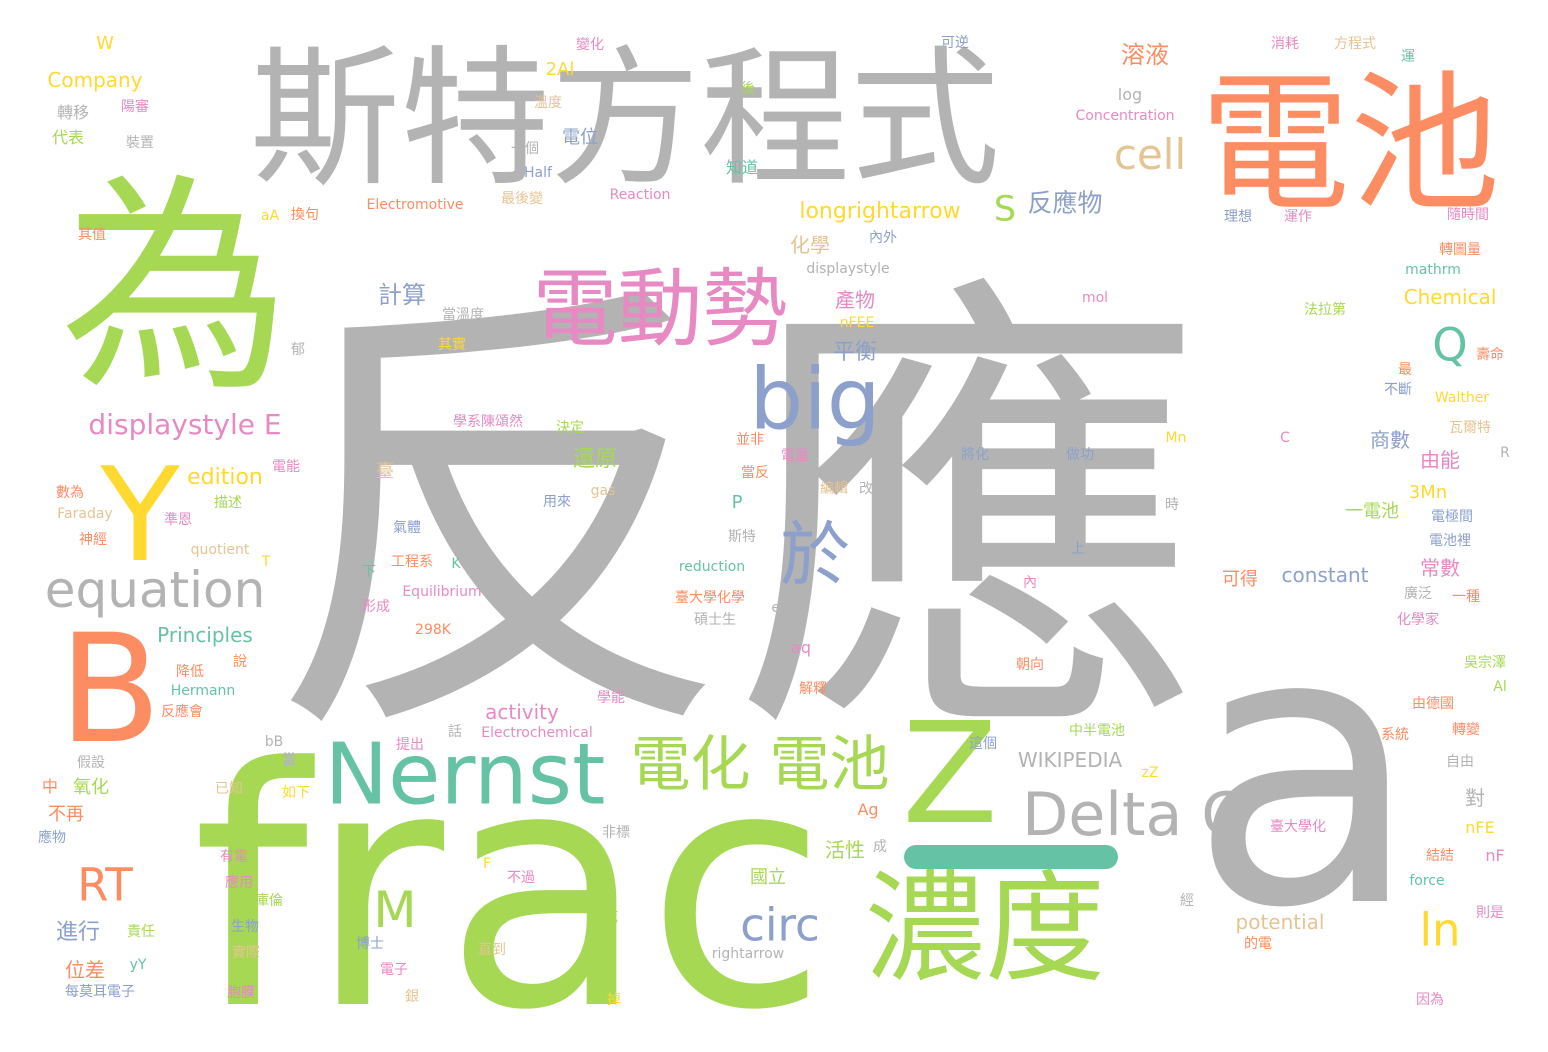  Describe the element at coordinates (880, 211) in the screenshot. I see `cloud-word: longrightarrow` at that location.